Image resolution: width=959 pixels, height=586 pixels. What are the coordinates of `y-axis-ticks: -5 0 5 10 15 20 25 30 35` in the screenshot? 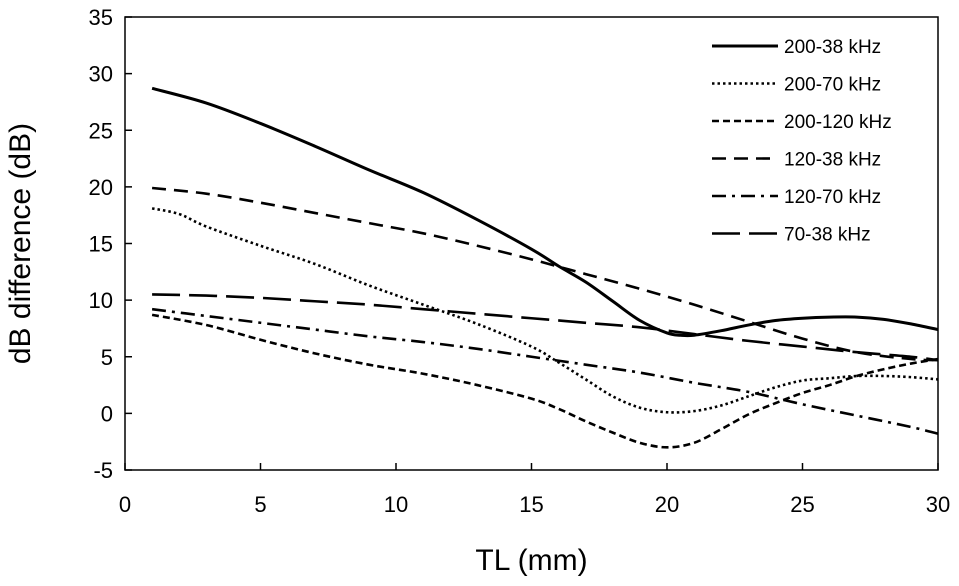 It's located at (110, 244).